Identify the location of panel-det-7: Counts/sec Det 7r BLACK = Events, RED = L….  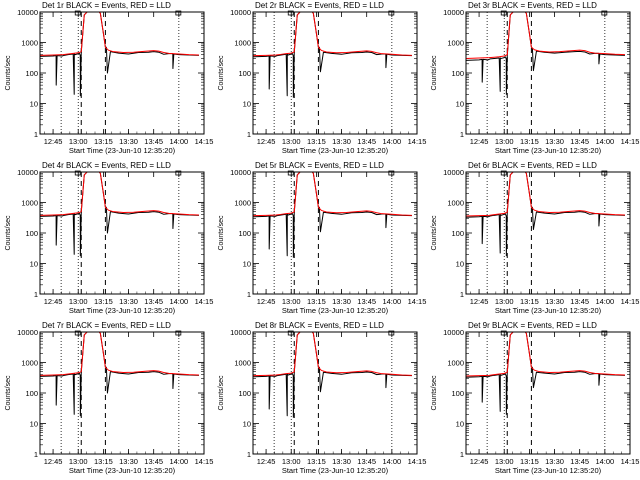
(109, 398).